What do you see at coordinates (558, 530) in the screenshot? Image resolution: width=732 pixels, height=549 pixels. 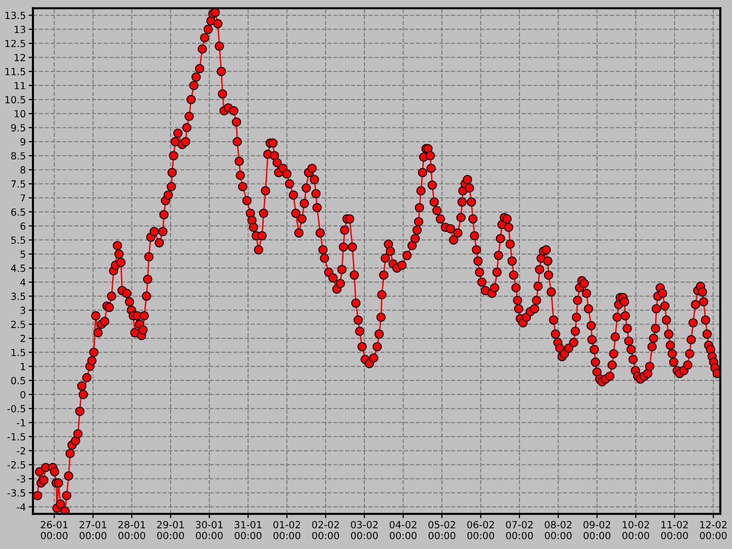 I see `x-tick-label: 08-02 00:00` at bounding box center [558, 530].